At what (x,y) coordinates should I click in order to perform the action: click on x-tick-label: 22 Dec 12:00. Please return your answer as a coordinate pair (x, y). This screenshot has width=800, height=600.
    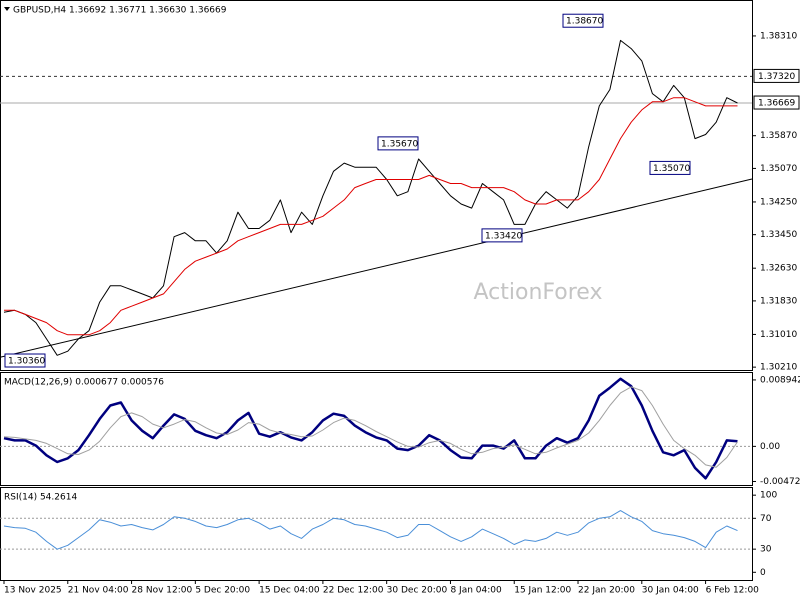
    Looking at the image, I should click on (353, 591).